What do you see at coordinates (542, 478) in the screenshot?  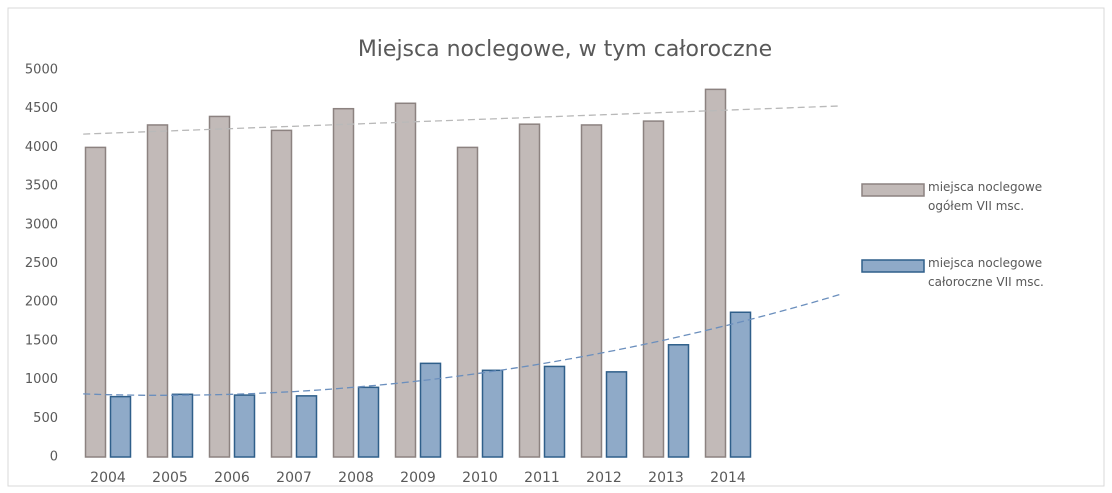 I see `x-tick-label: 2011` at bounding box center [542, 478].